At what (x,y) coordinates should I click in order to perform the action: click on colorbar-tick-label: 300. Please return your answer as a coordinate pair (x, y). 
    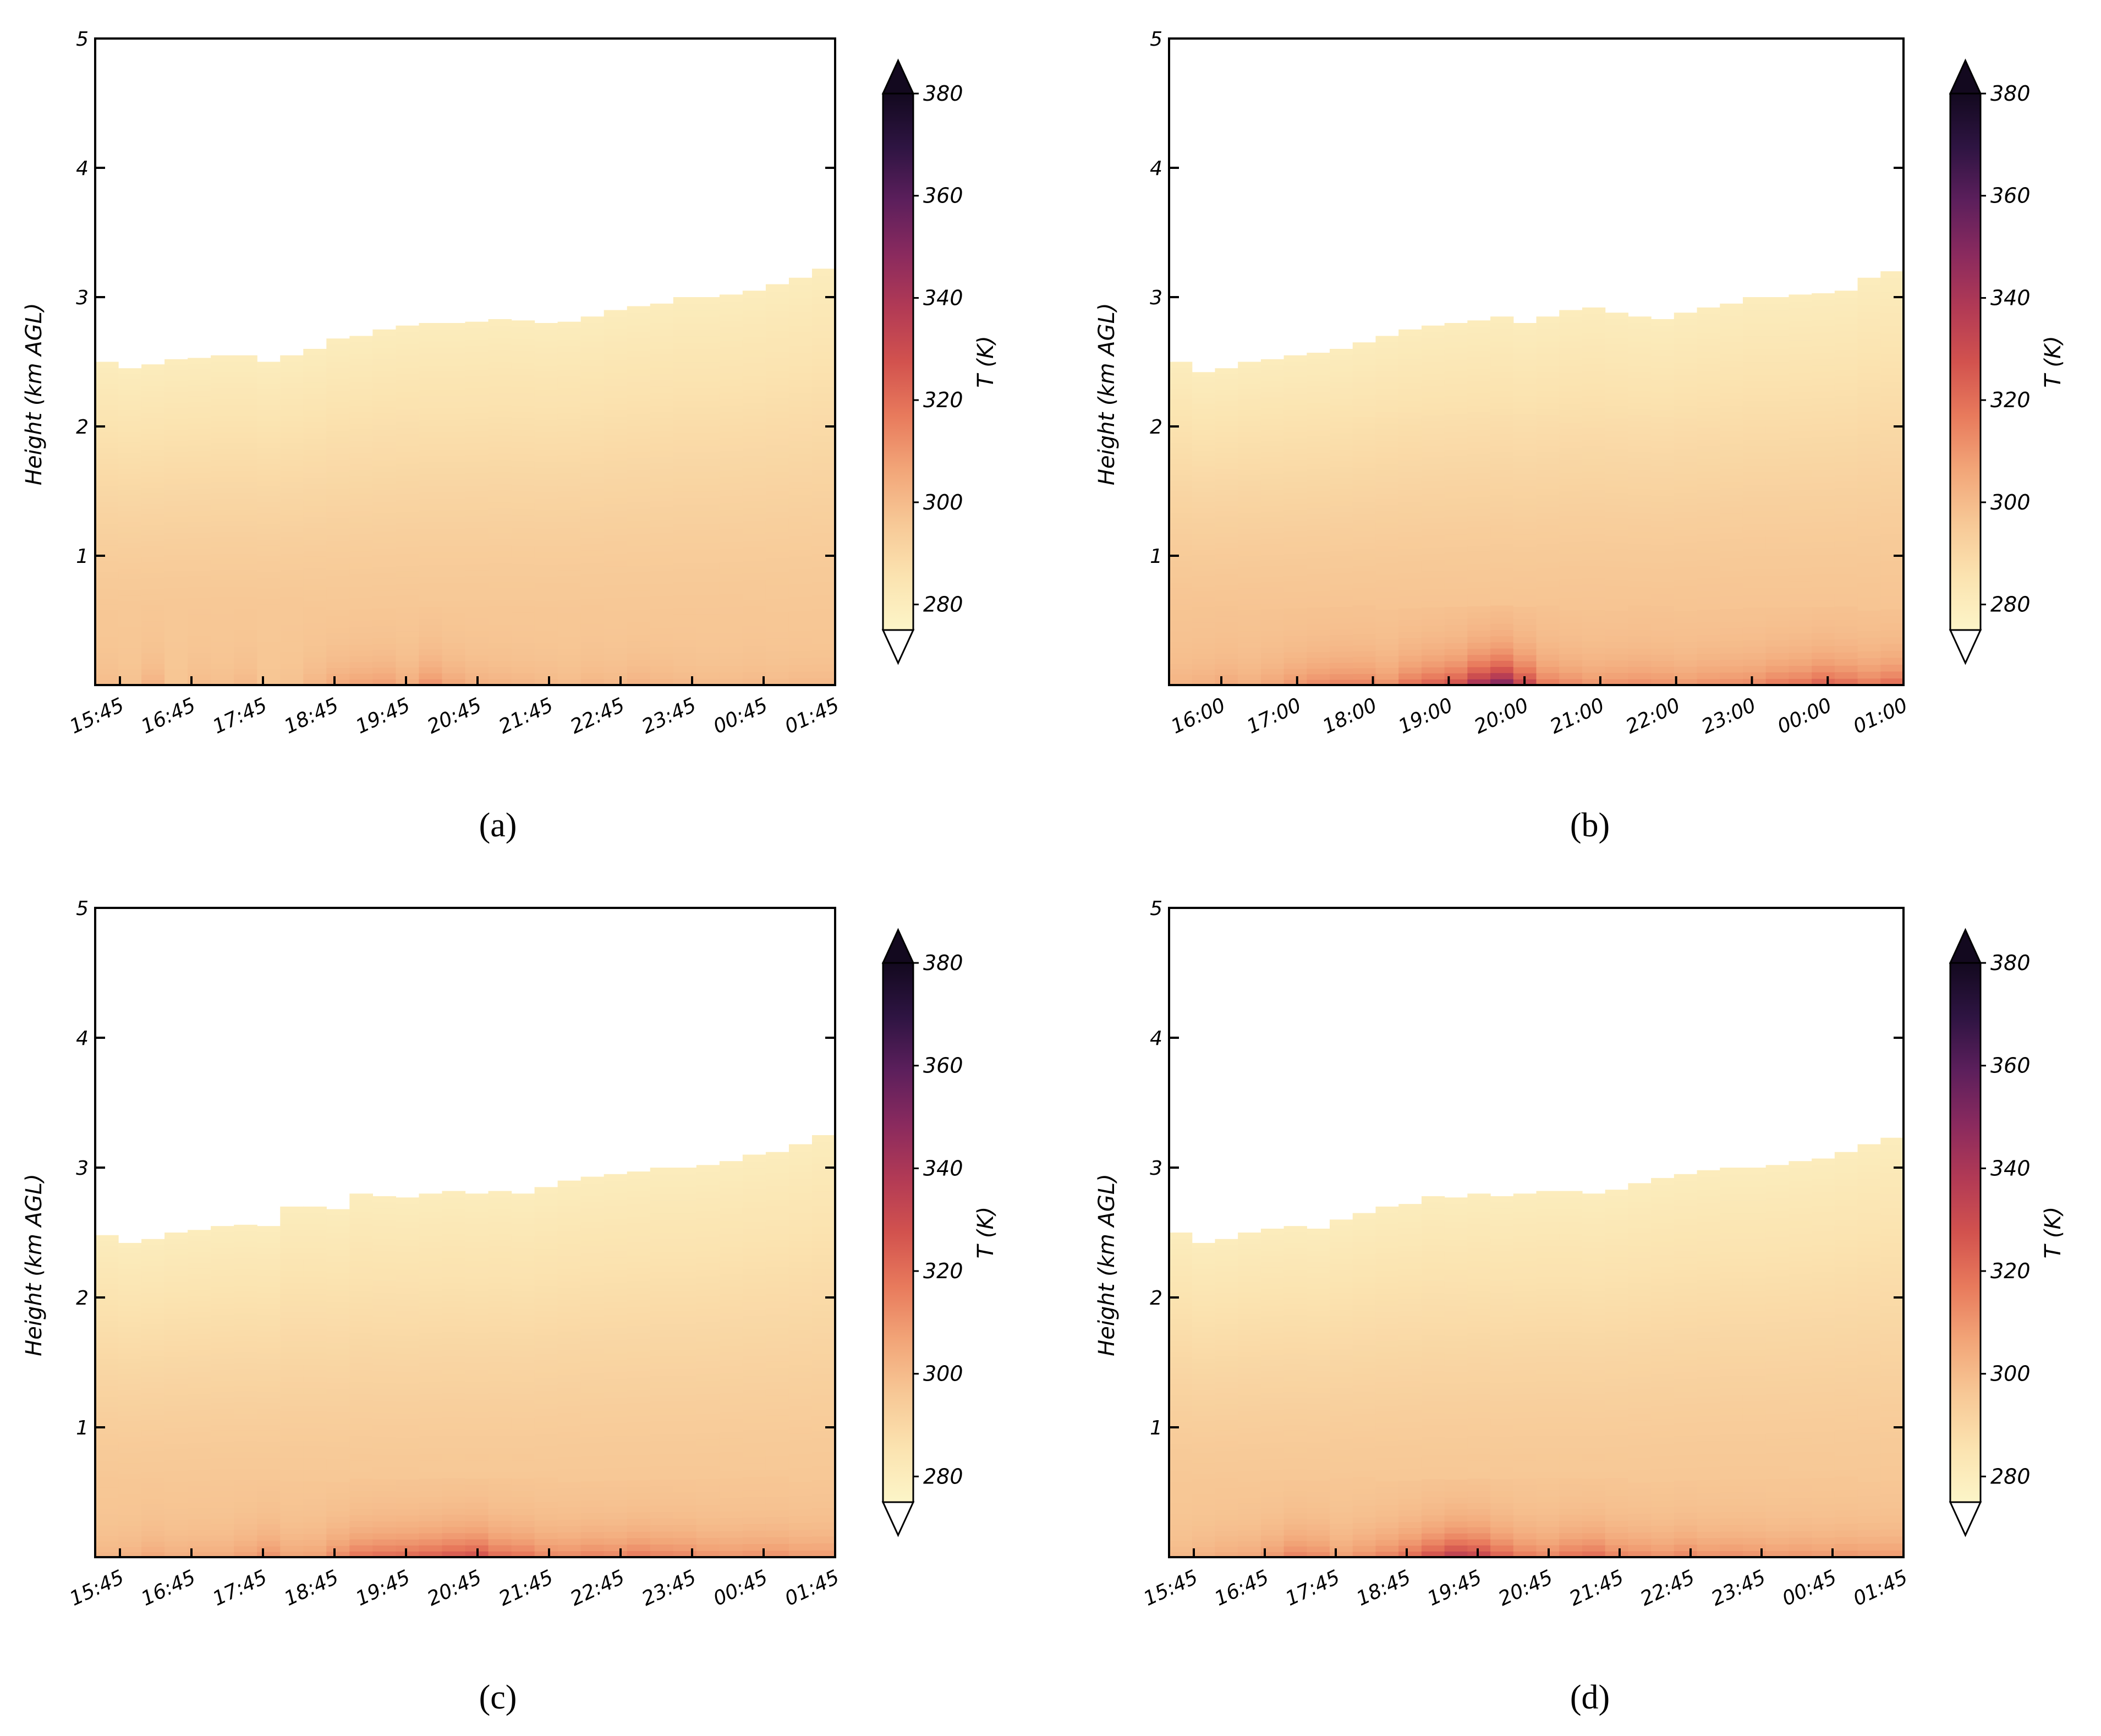
    Looking at the image, I should click on (943, 502).